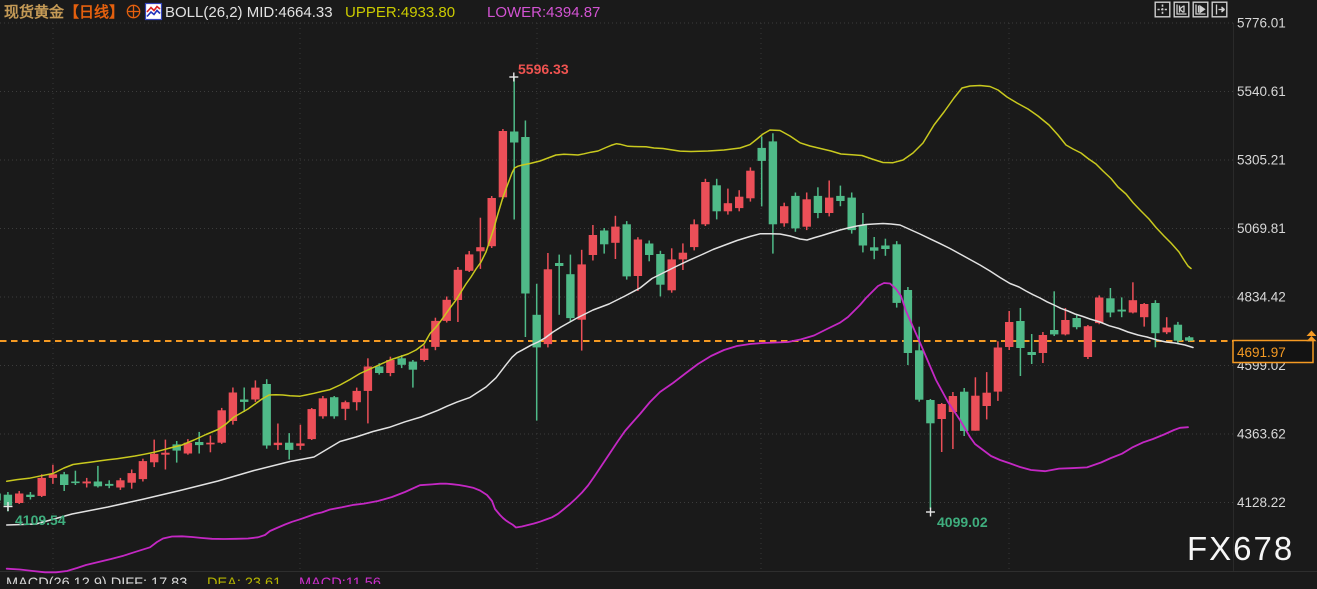 Image resolution: width=1317 pixels, height=589 pixels. I want to click on svg-text: 4109.54, so click(40, 520).